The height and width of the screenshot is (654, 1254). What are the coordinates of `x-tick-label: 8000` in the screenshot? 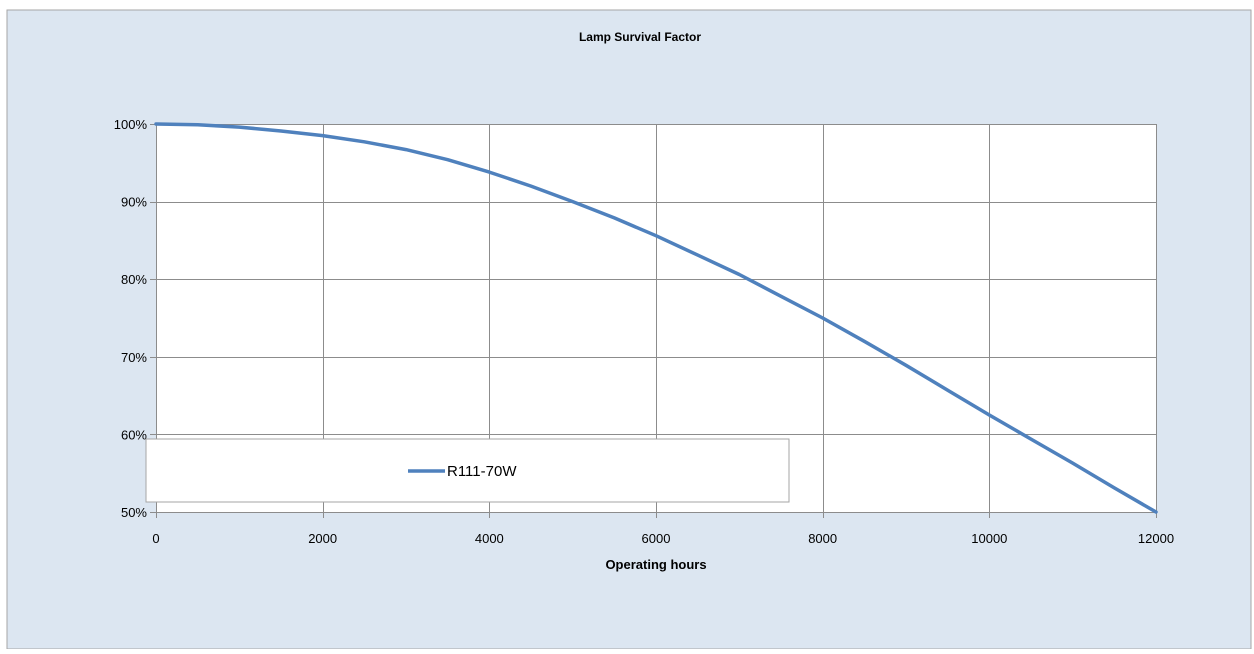 It's located at (822, 538).